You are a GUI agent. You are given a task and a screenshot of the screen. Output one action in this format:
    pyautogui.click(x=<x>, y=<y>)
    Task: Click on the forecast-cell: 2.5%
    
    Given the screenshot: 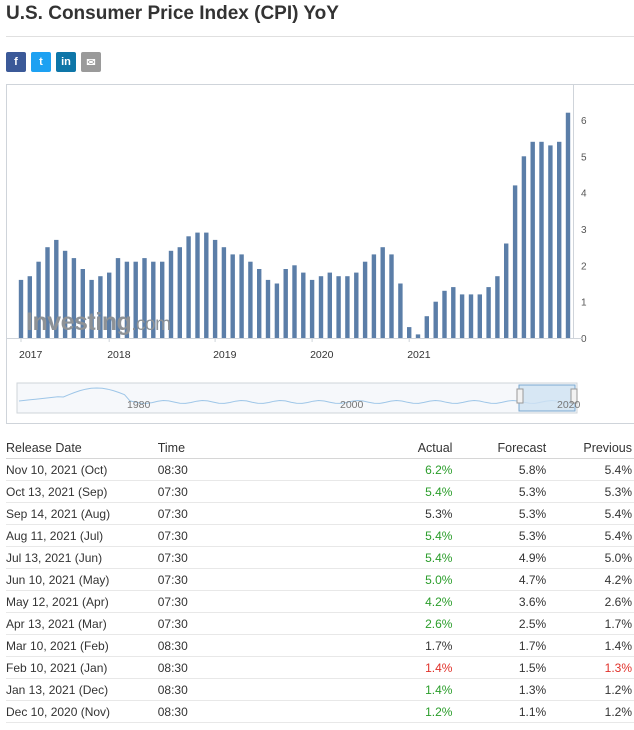 What is the action you would take?
    pyautogui.click(x=499, y=623)
    